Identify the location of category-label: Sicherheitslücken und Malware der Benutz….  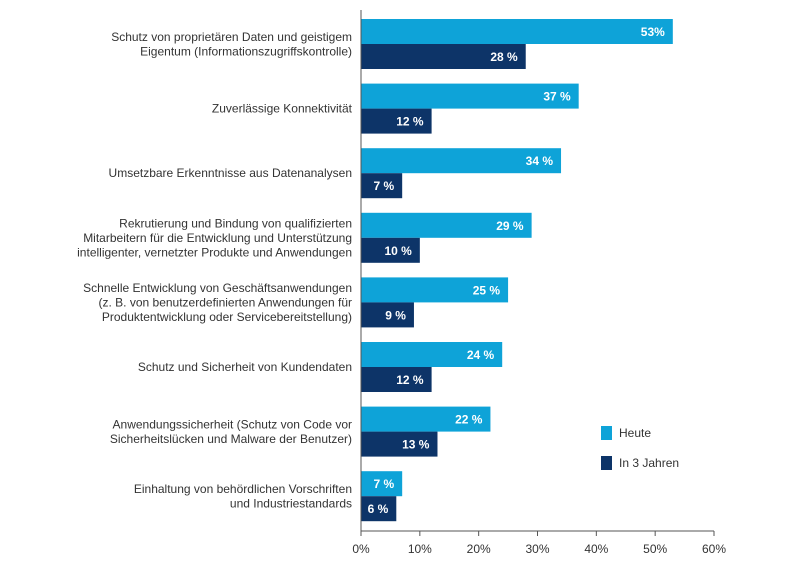
(231, 439).